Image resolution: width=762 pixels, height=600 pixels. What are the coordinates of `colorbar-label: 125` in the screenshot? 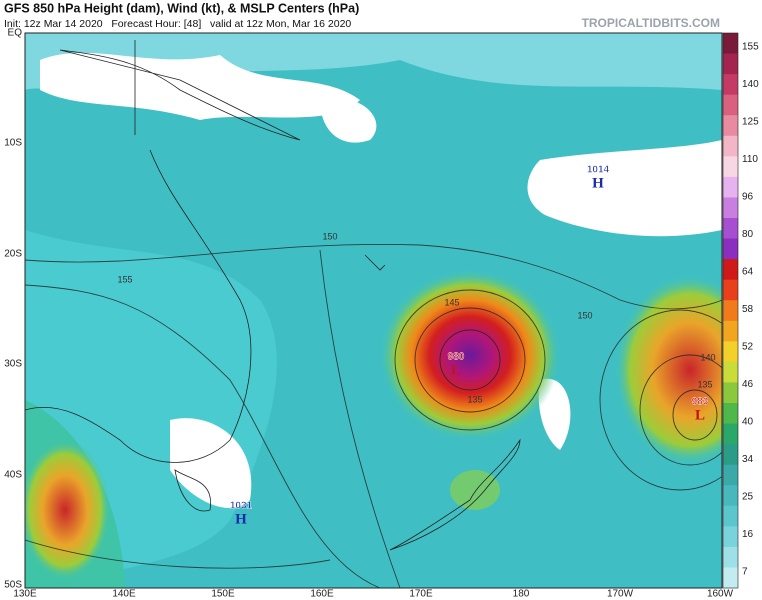 It's located at (750, 122).